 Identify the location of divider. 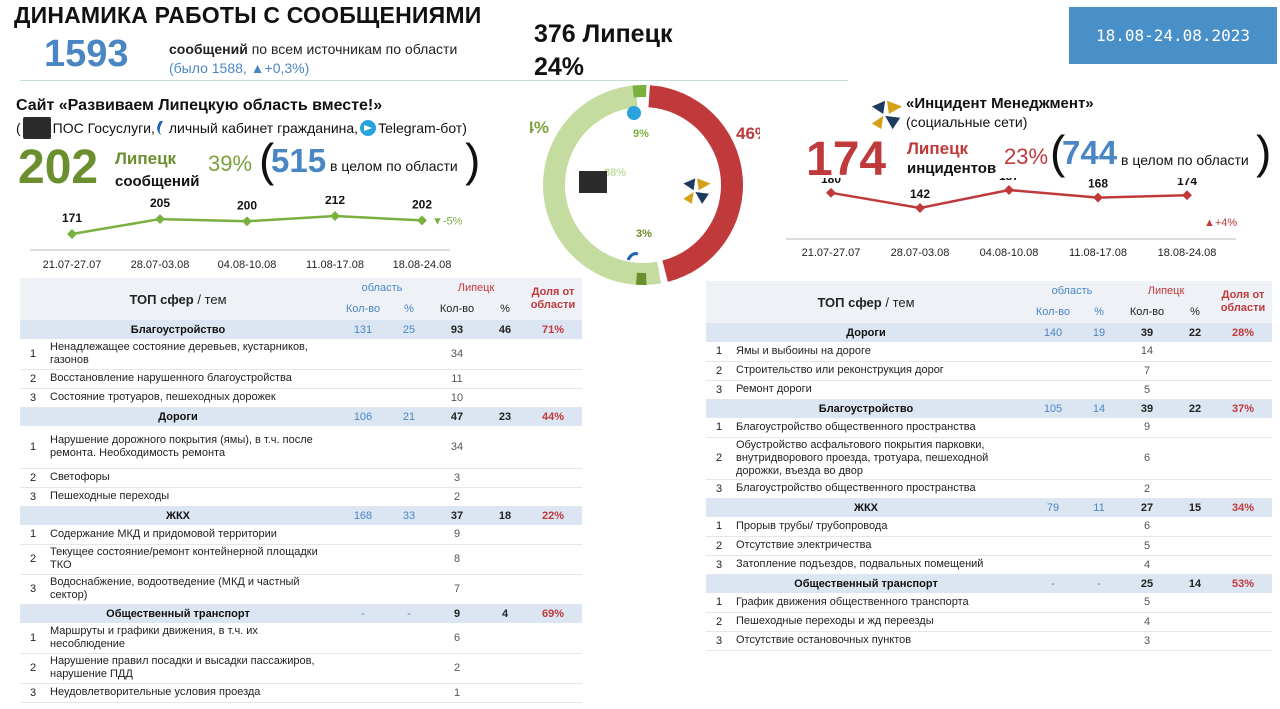
(434, 80).